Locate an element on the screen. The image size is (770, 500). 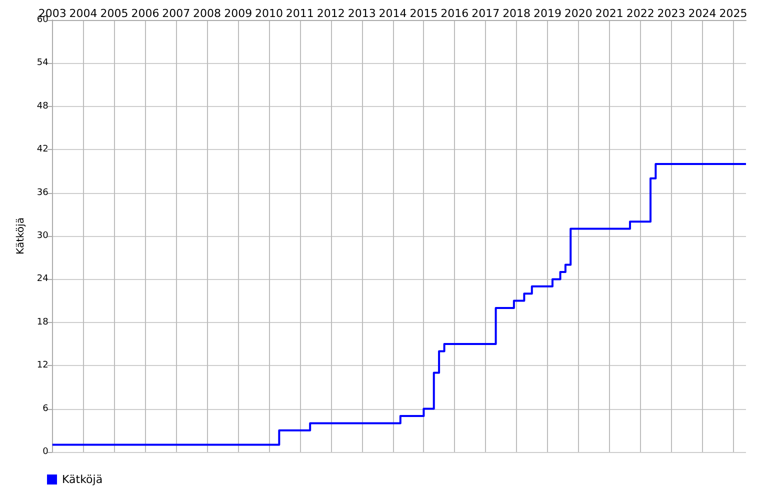
x-tick-label: 2013 is located at coordinates (362, 13).